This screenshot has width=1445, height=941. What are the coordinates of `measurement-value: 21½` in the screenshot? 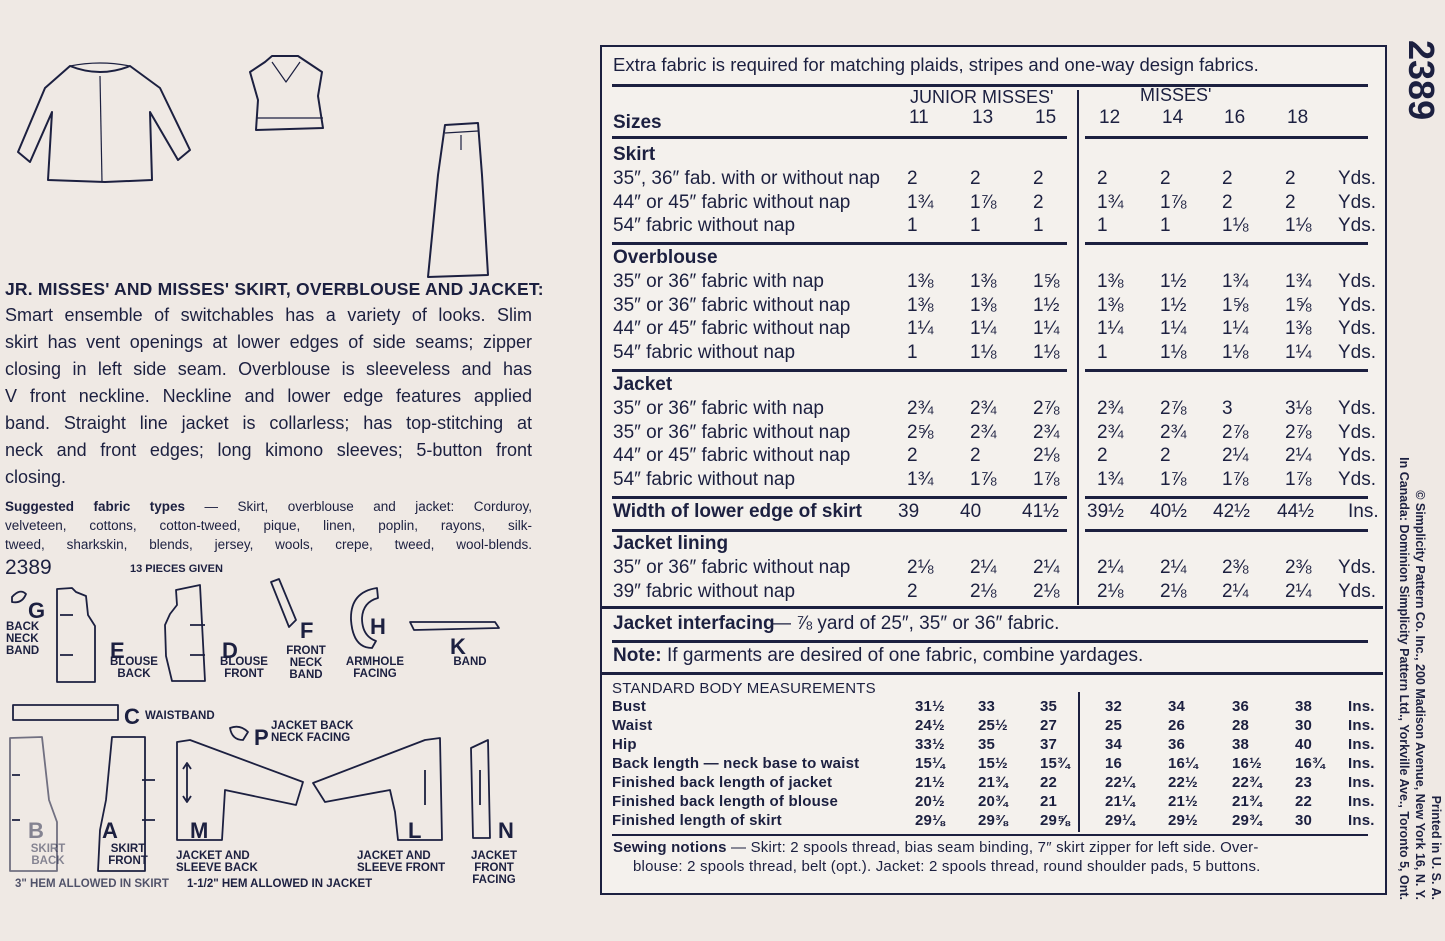 It's located at (1183, 801).